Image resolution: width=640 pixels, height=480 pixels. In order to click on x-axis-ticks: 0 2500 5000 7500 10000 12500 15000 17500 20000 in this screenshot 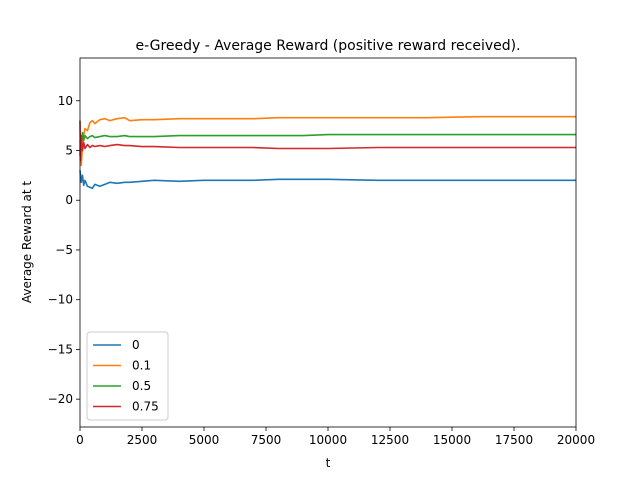, I will do `click(335, 437)`.